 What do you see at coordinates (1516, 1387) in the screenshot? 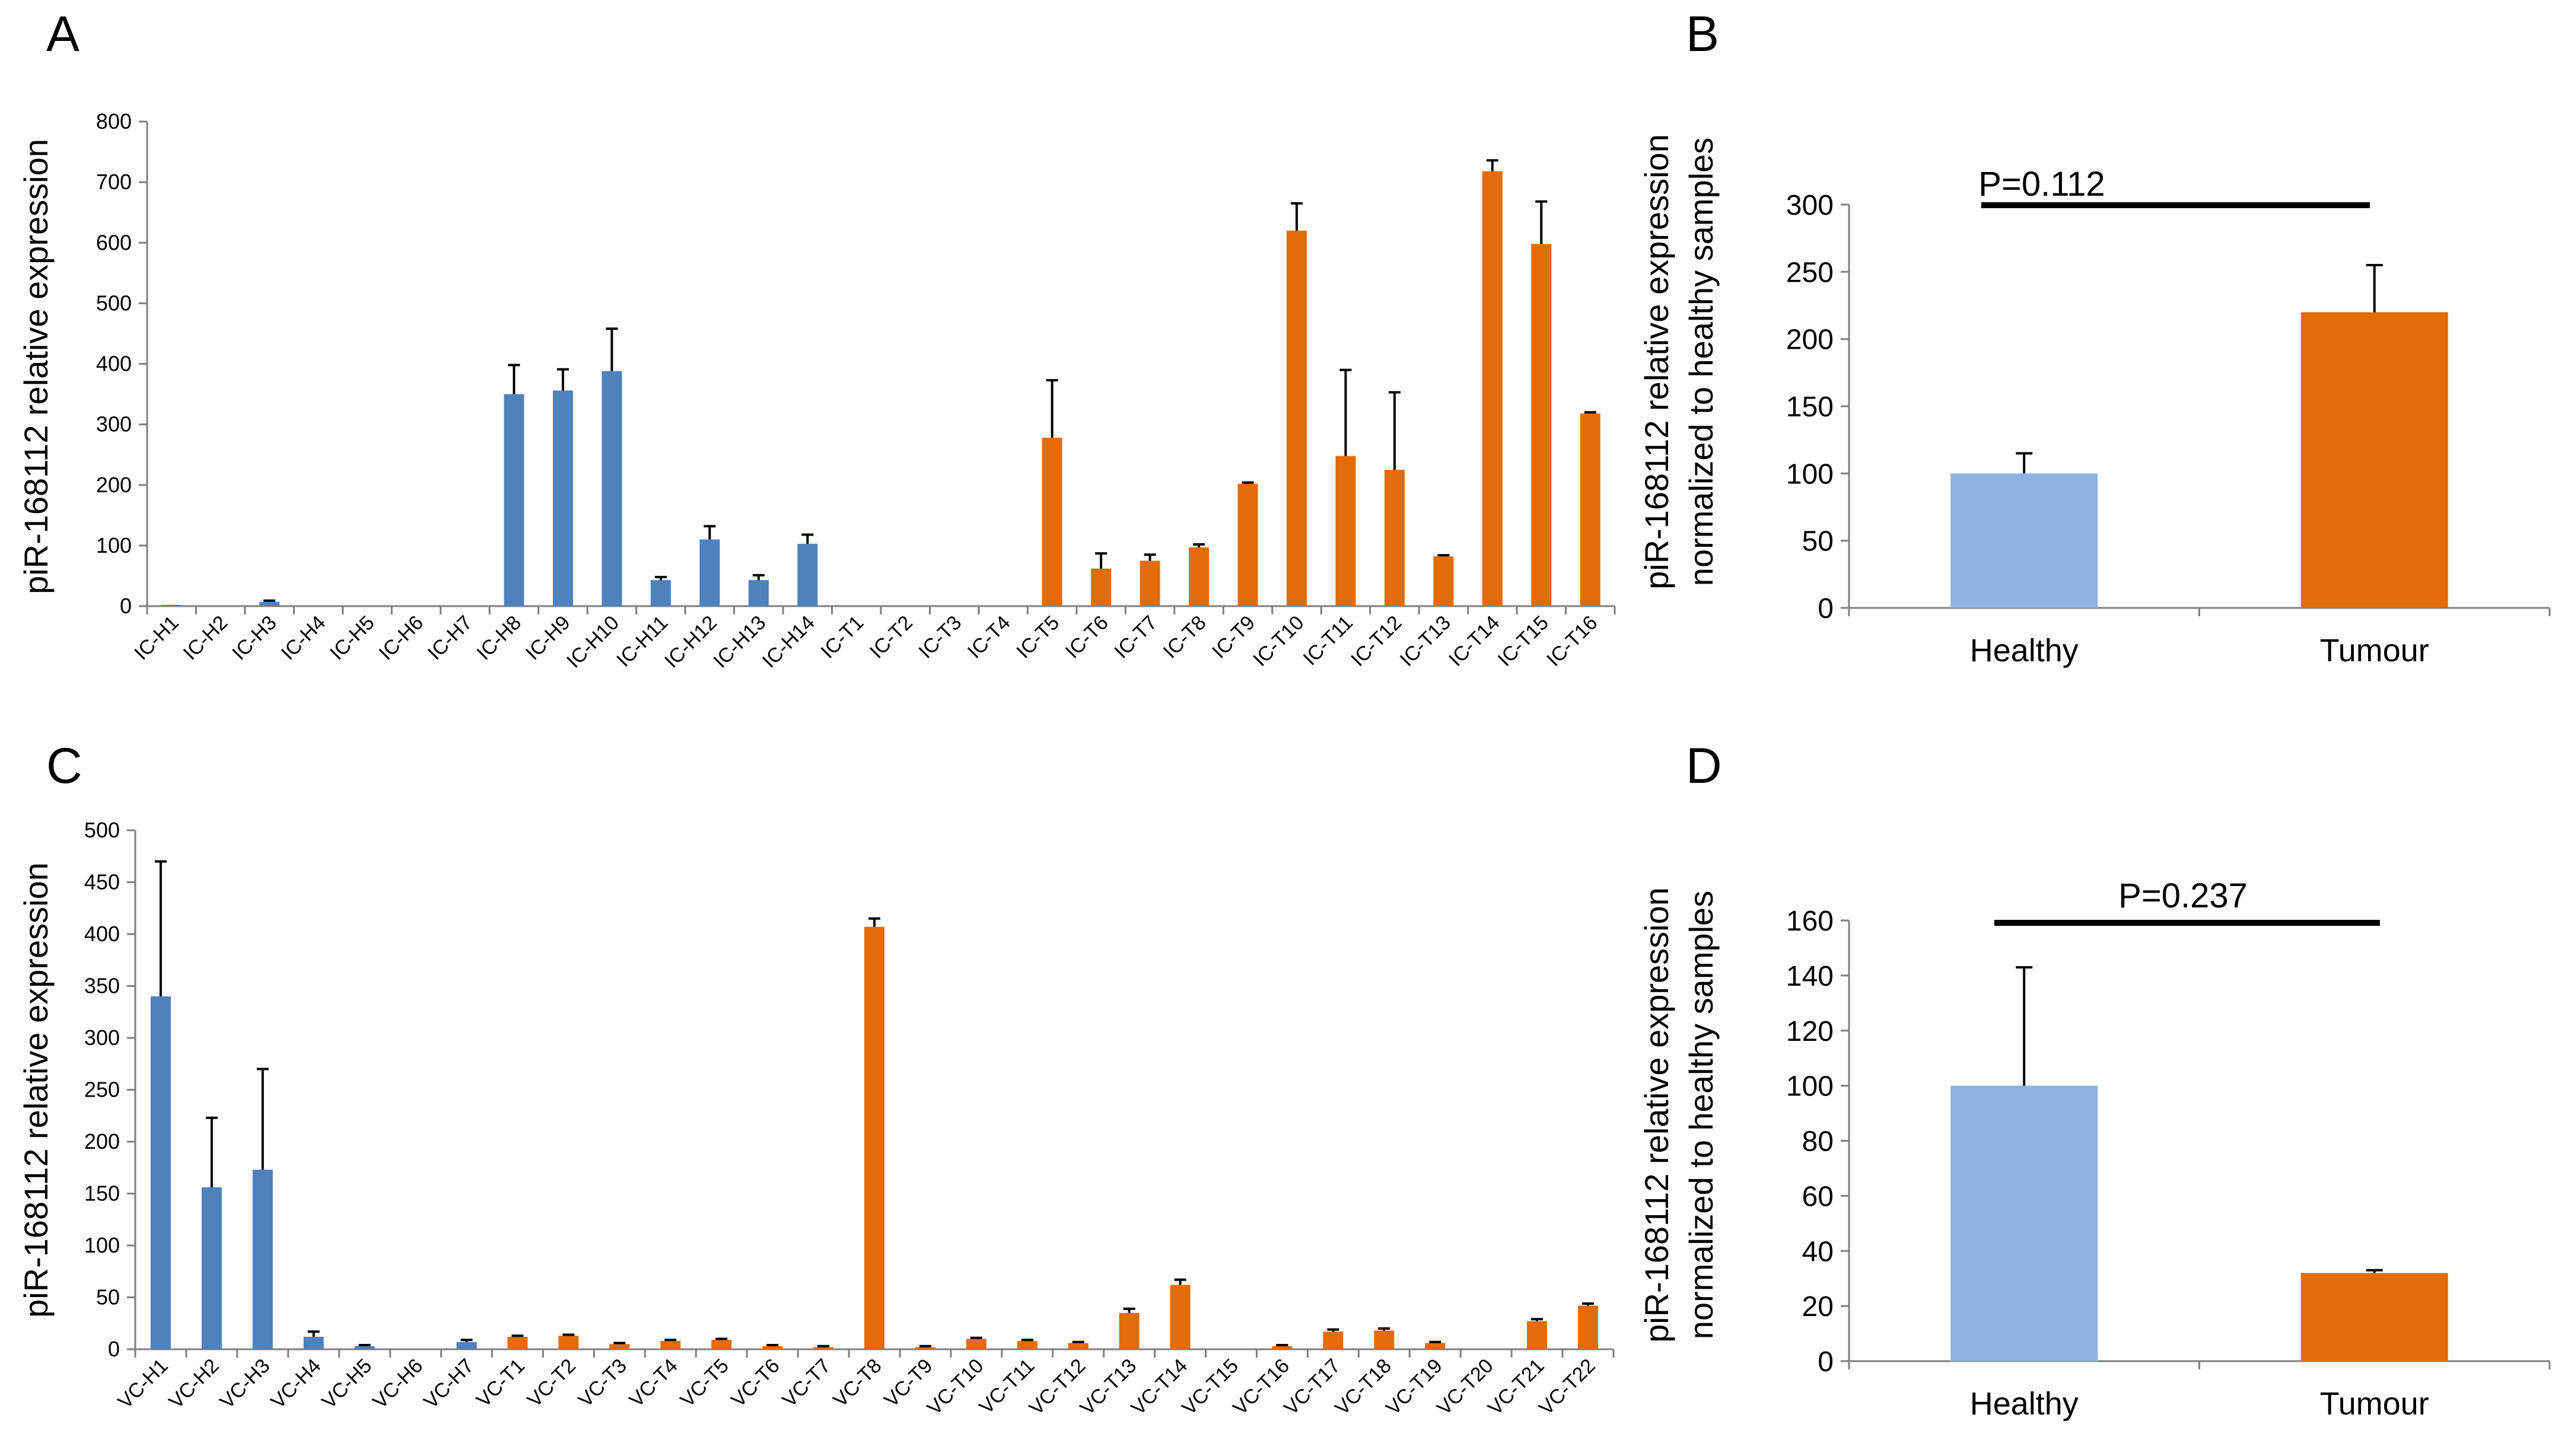
I see `panel-c-category-label: VC-T21` at bounding box center [1516, 1387].